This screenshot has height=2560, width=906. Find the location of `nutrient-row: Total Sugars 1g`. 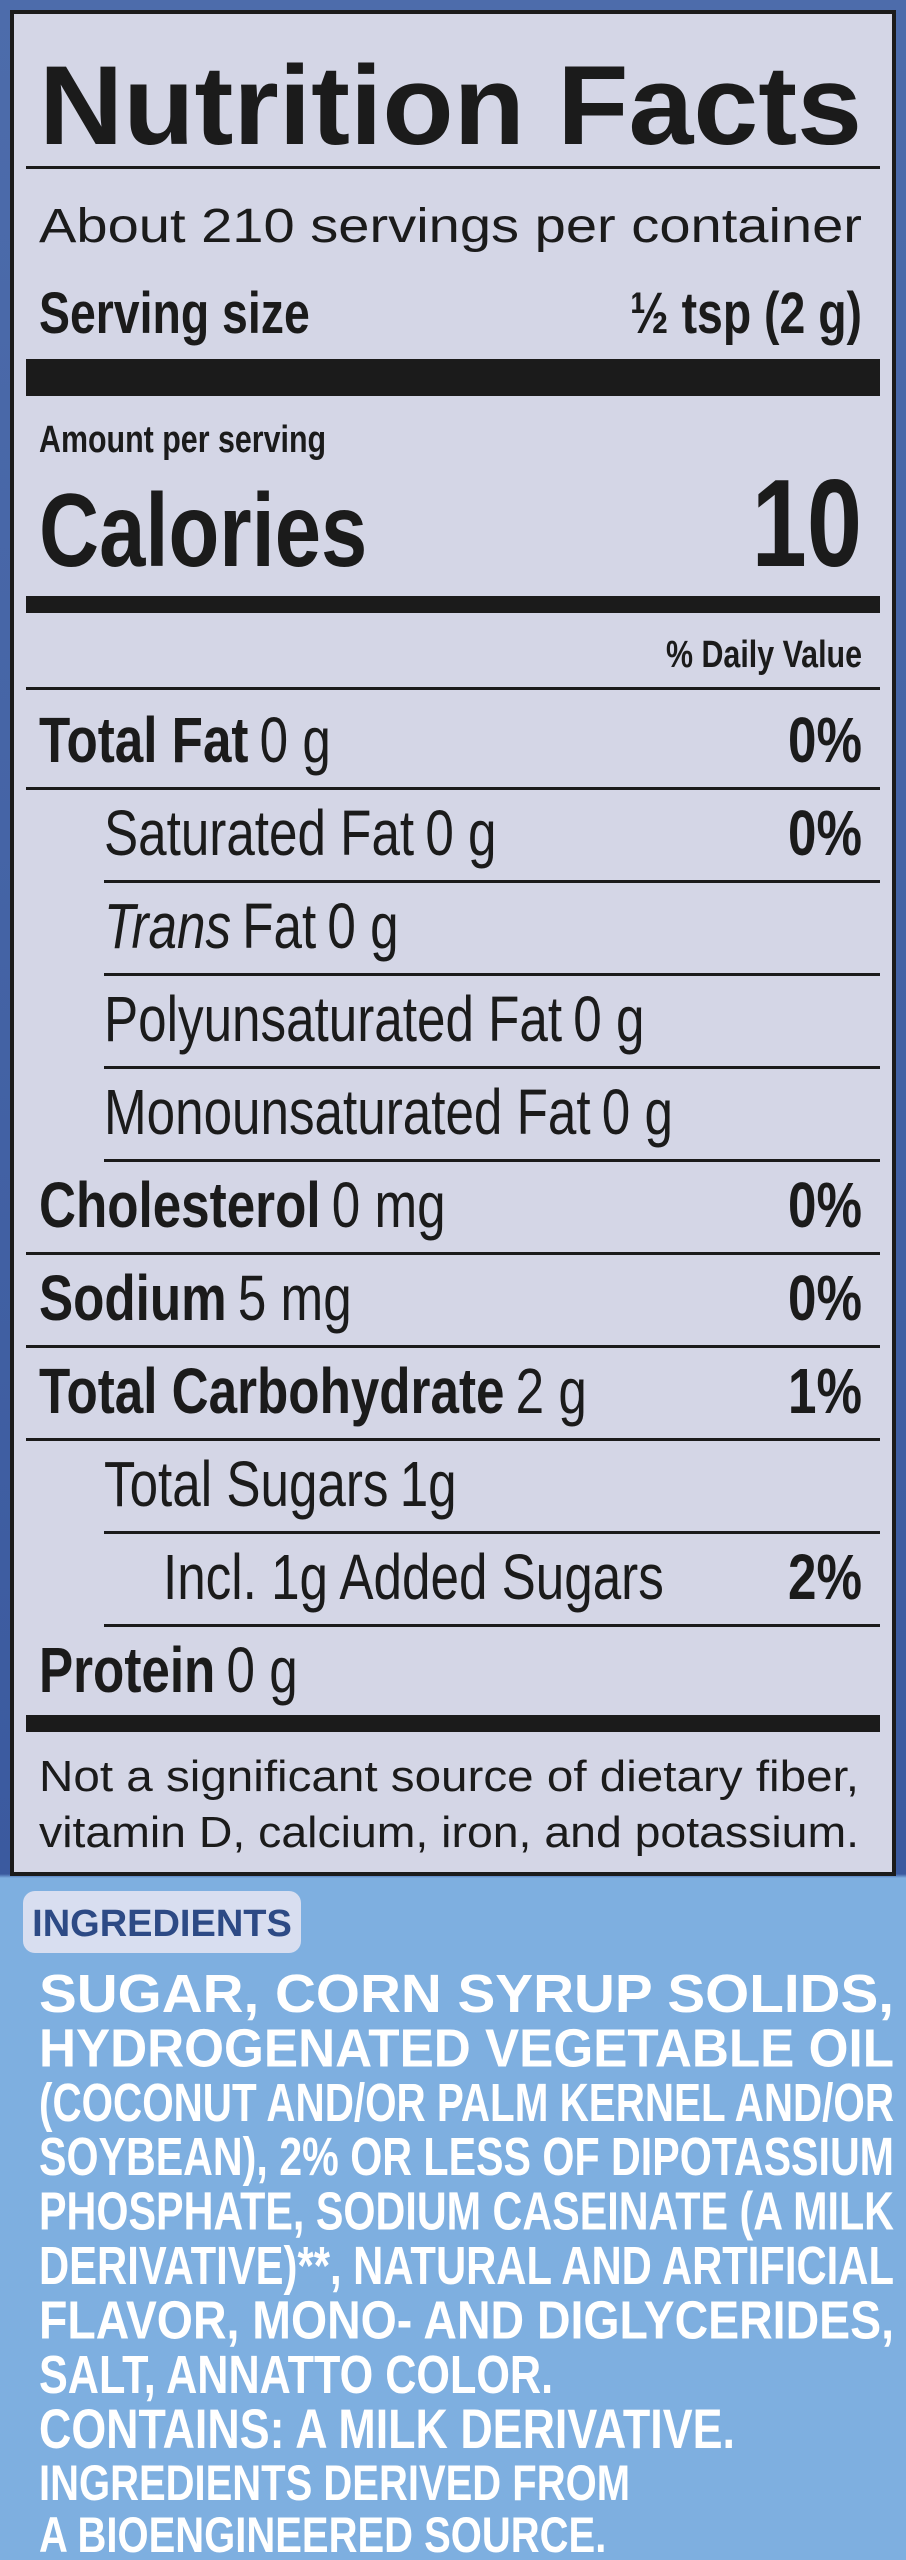

nutrient-row: Total Sugars 1g is located at coordinates (280, 1485).